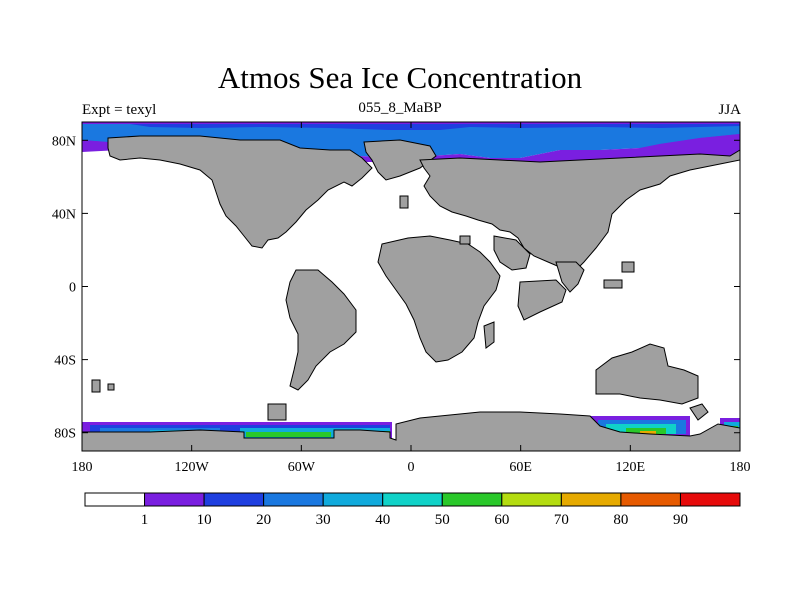 This screenshot has height=600, width=800. What do you see at coordinates (64, 141) in the screenshot?
I see `y-tick-label: 80N` at bounding box center [64, 141].